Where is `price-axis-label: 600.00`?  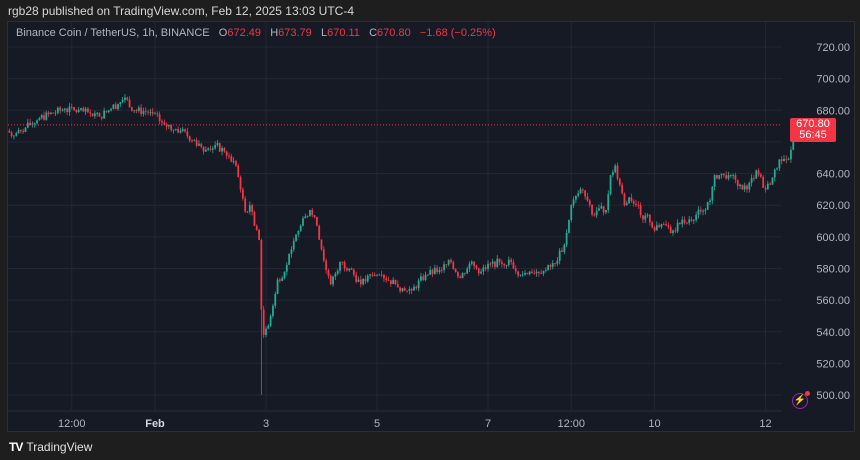 price-axis-label: 600.00 is located at coordinates (833, 238).